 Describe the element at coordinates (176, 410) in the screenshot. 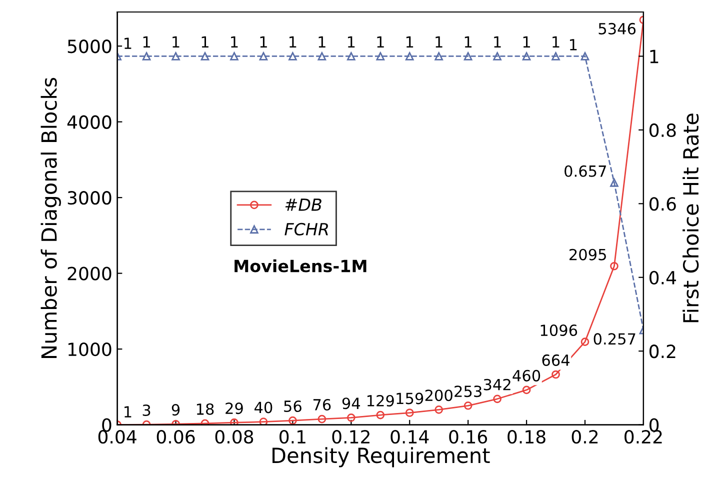

I see `data-label: 9` at that location.